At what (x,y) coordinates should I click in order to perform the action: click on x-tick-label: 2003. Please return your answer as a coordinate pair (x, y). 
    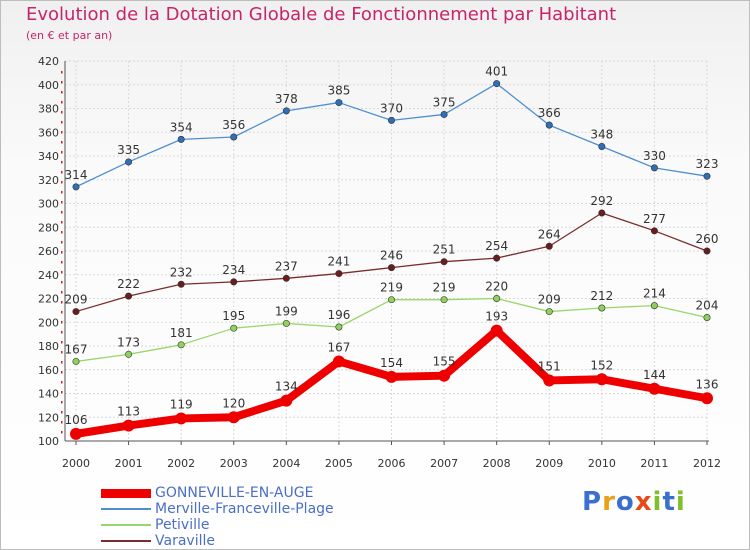
    Looking at the image, I should click on (234, 463).